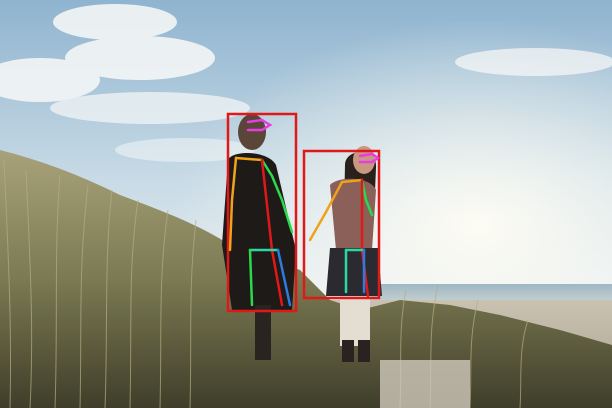 The height and width of the screenshot is (408, 612). I want to click on sand-path, so click(425, 384).